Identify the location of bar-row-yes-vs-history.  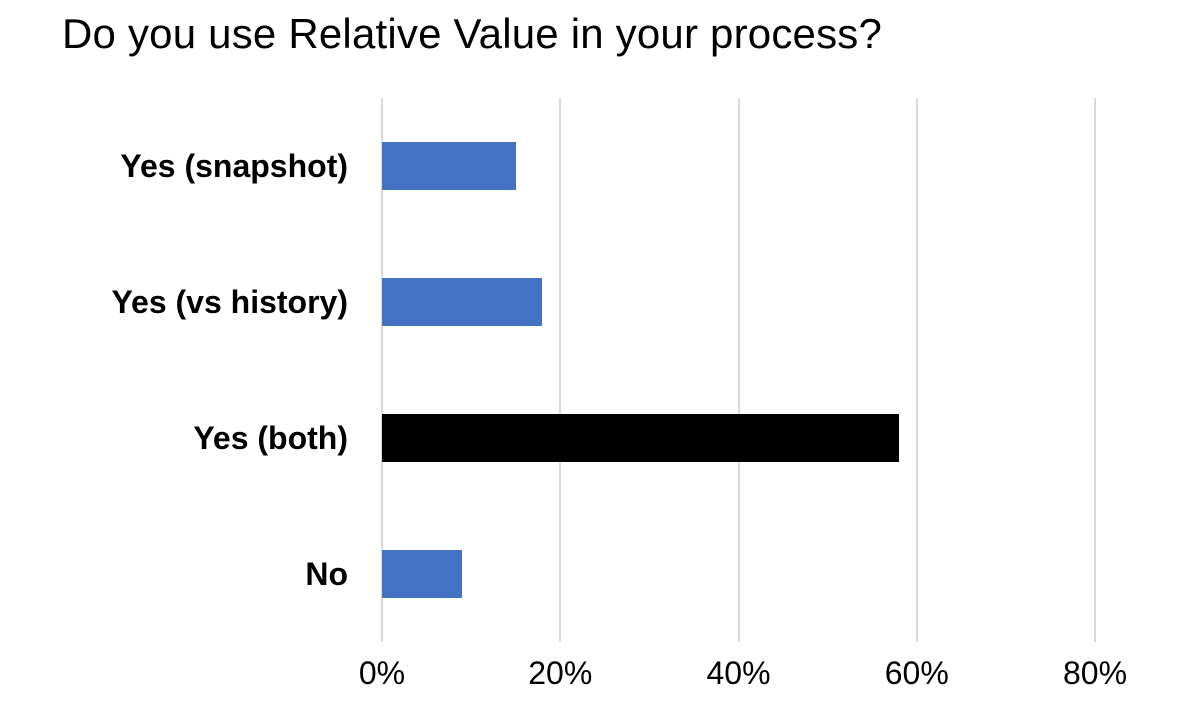
(738, 302).